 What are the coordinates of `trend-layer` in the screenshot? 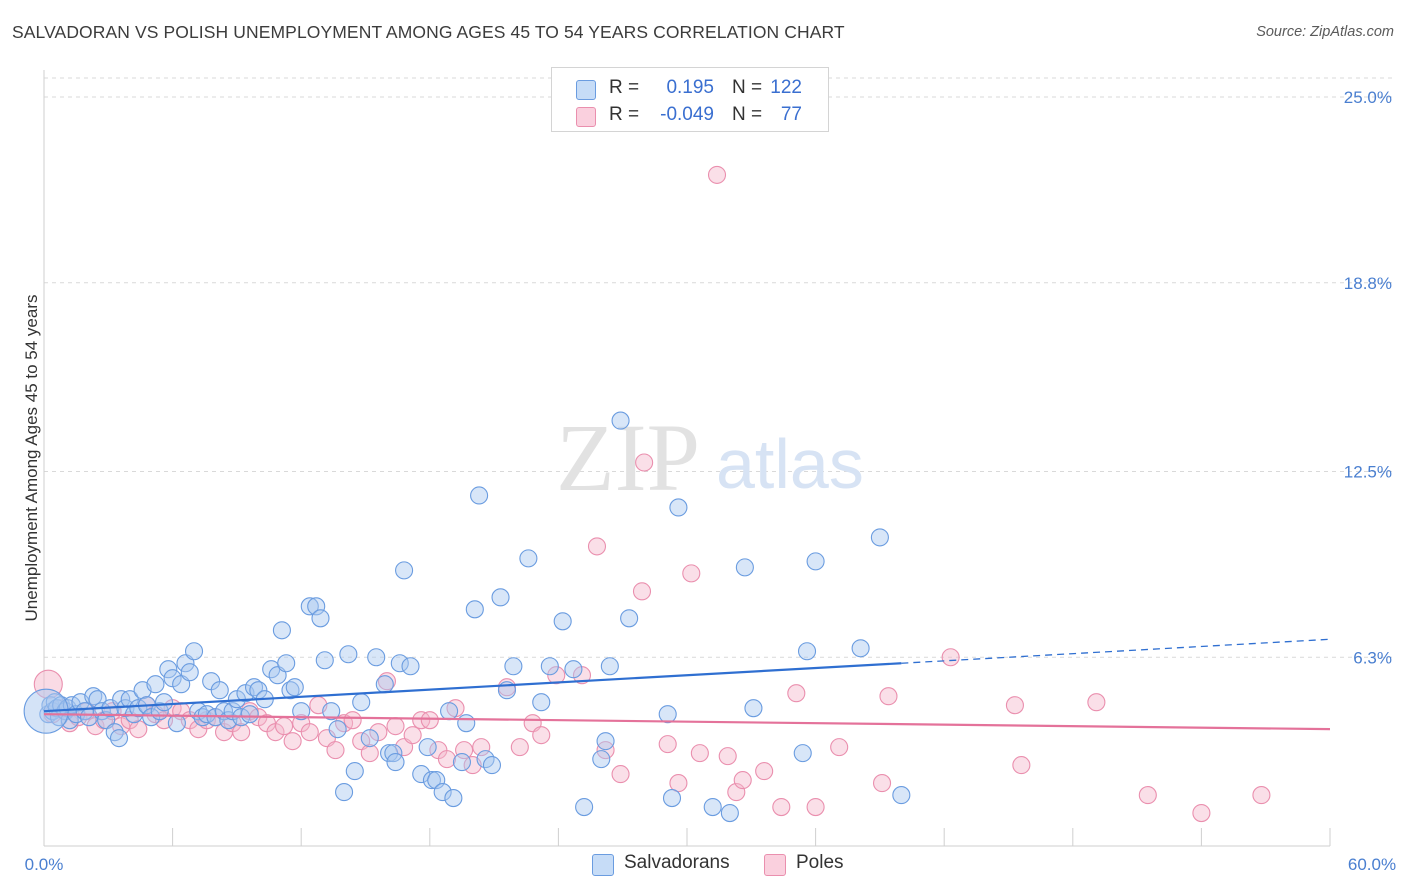 It's located at (687, 684).